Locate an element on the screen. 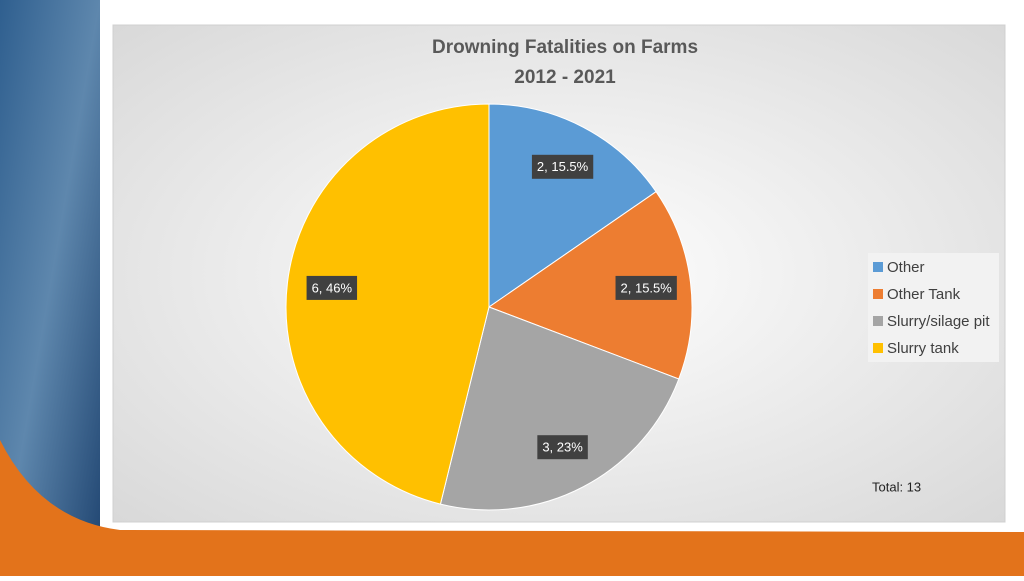 The image size is (1024, 581). legend-label: Other Tank is located at coordinates (924, 294).